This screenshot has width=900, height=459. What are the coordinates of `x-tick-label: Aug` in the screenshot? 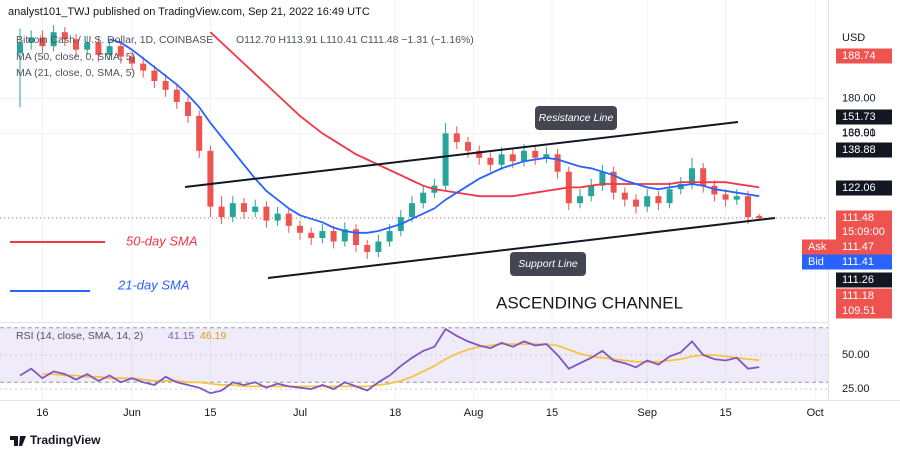 It's located at (474, 413).